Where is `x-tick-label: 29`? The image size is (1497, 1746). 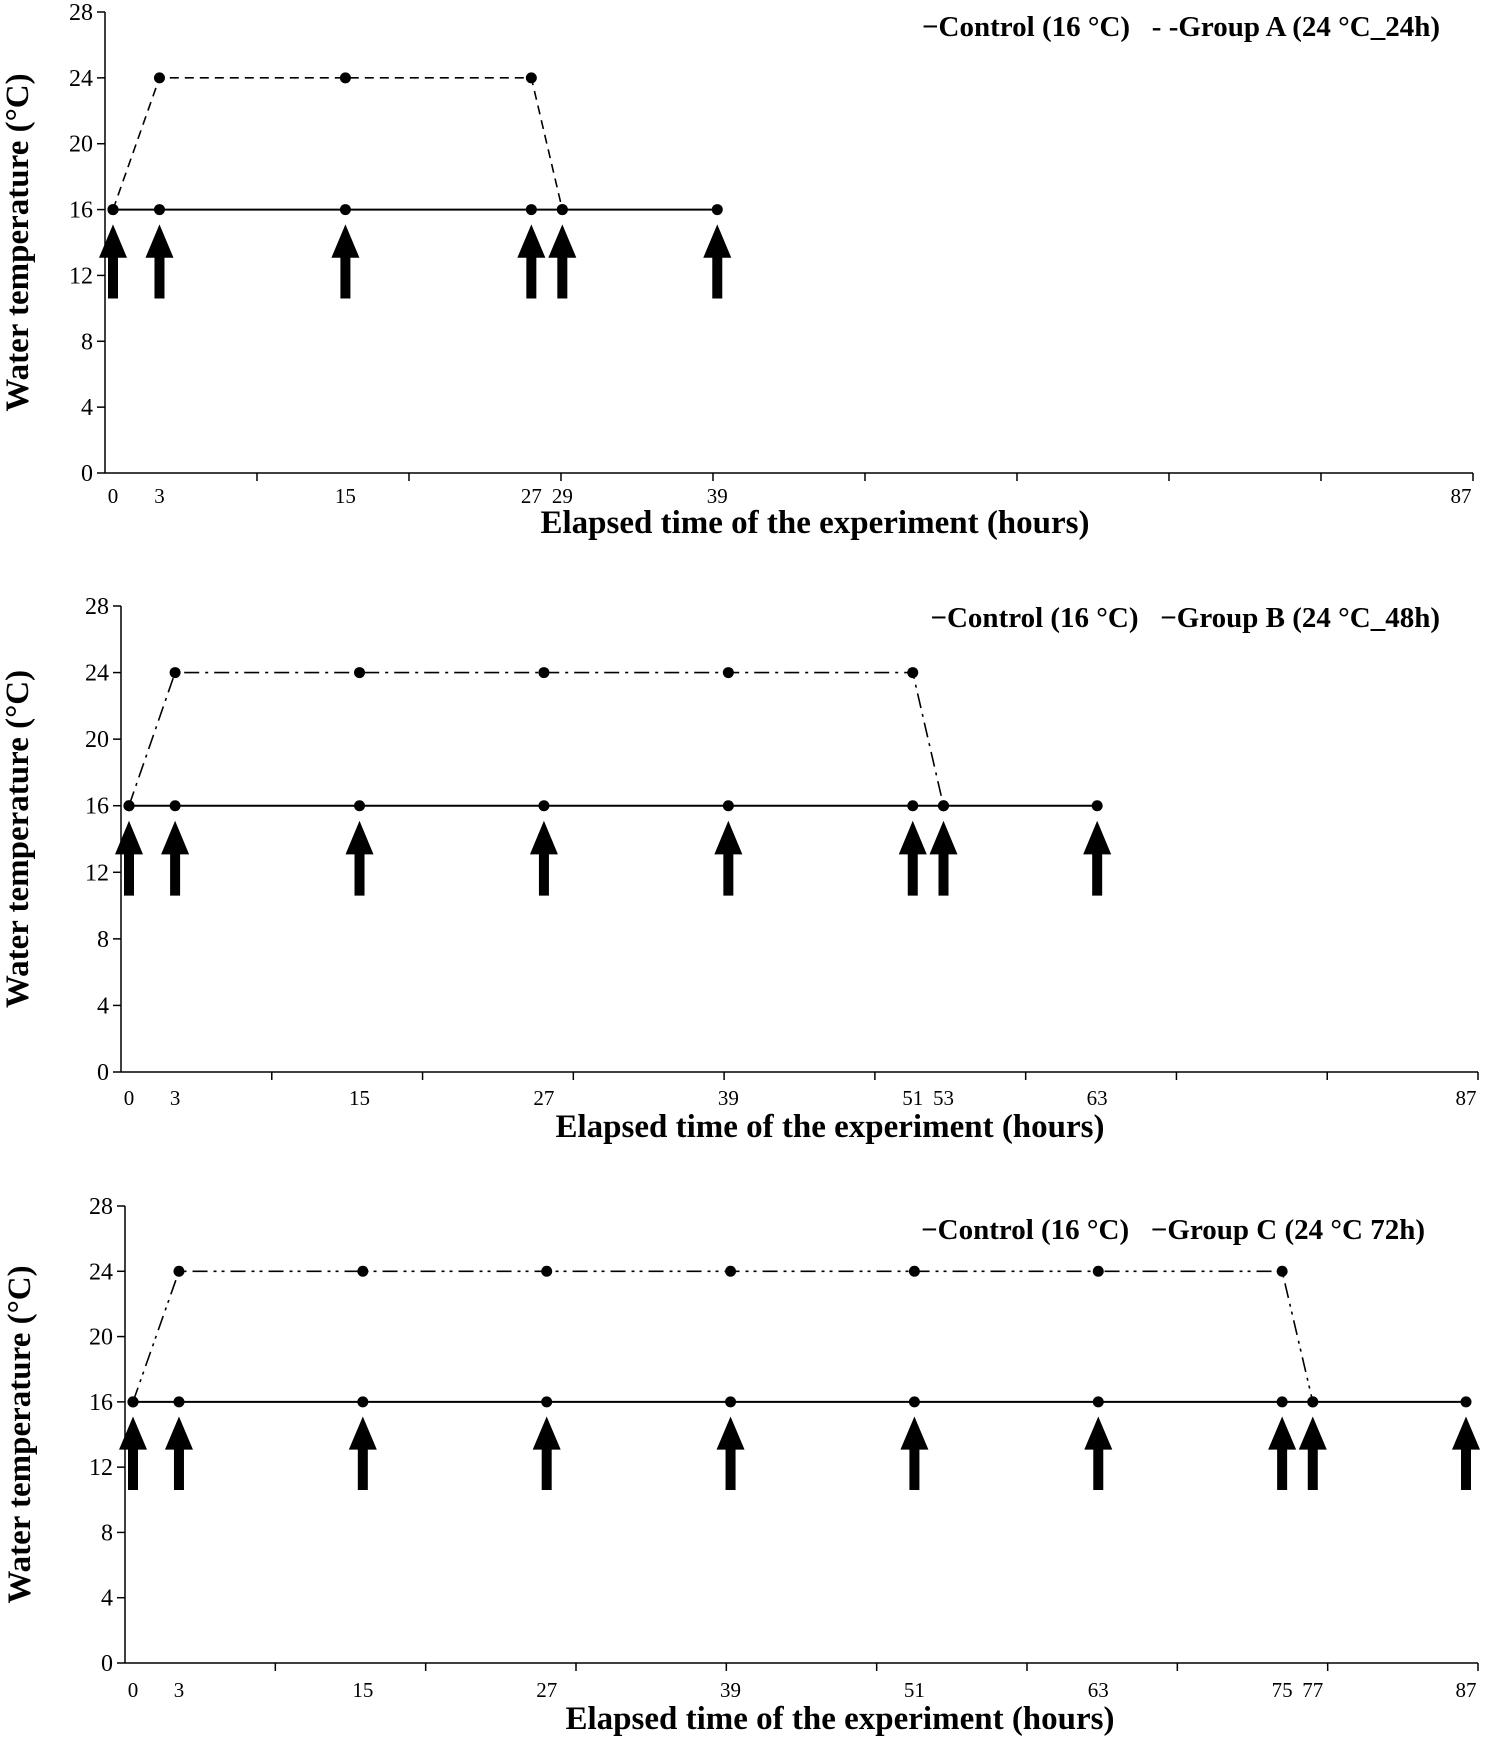
x-tick-label: 29 is located at coordinates (562, 496).